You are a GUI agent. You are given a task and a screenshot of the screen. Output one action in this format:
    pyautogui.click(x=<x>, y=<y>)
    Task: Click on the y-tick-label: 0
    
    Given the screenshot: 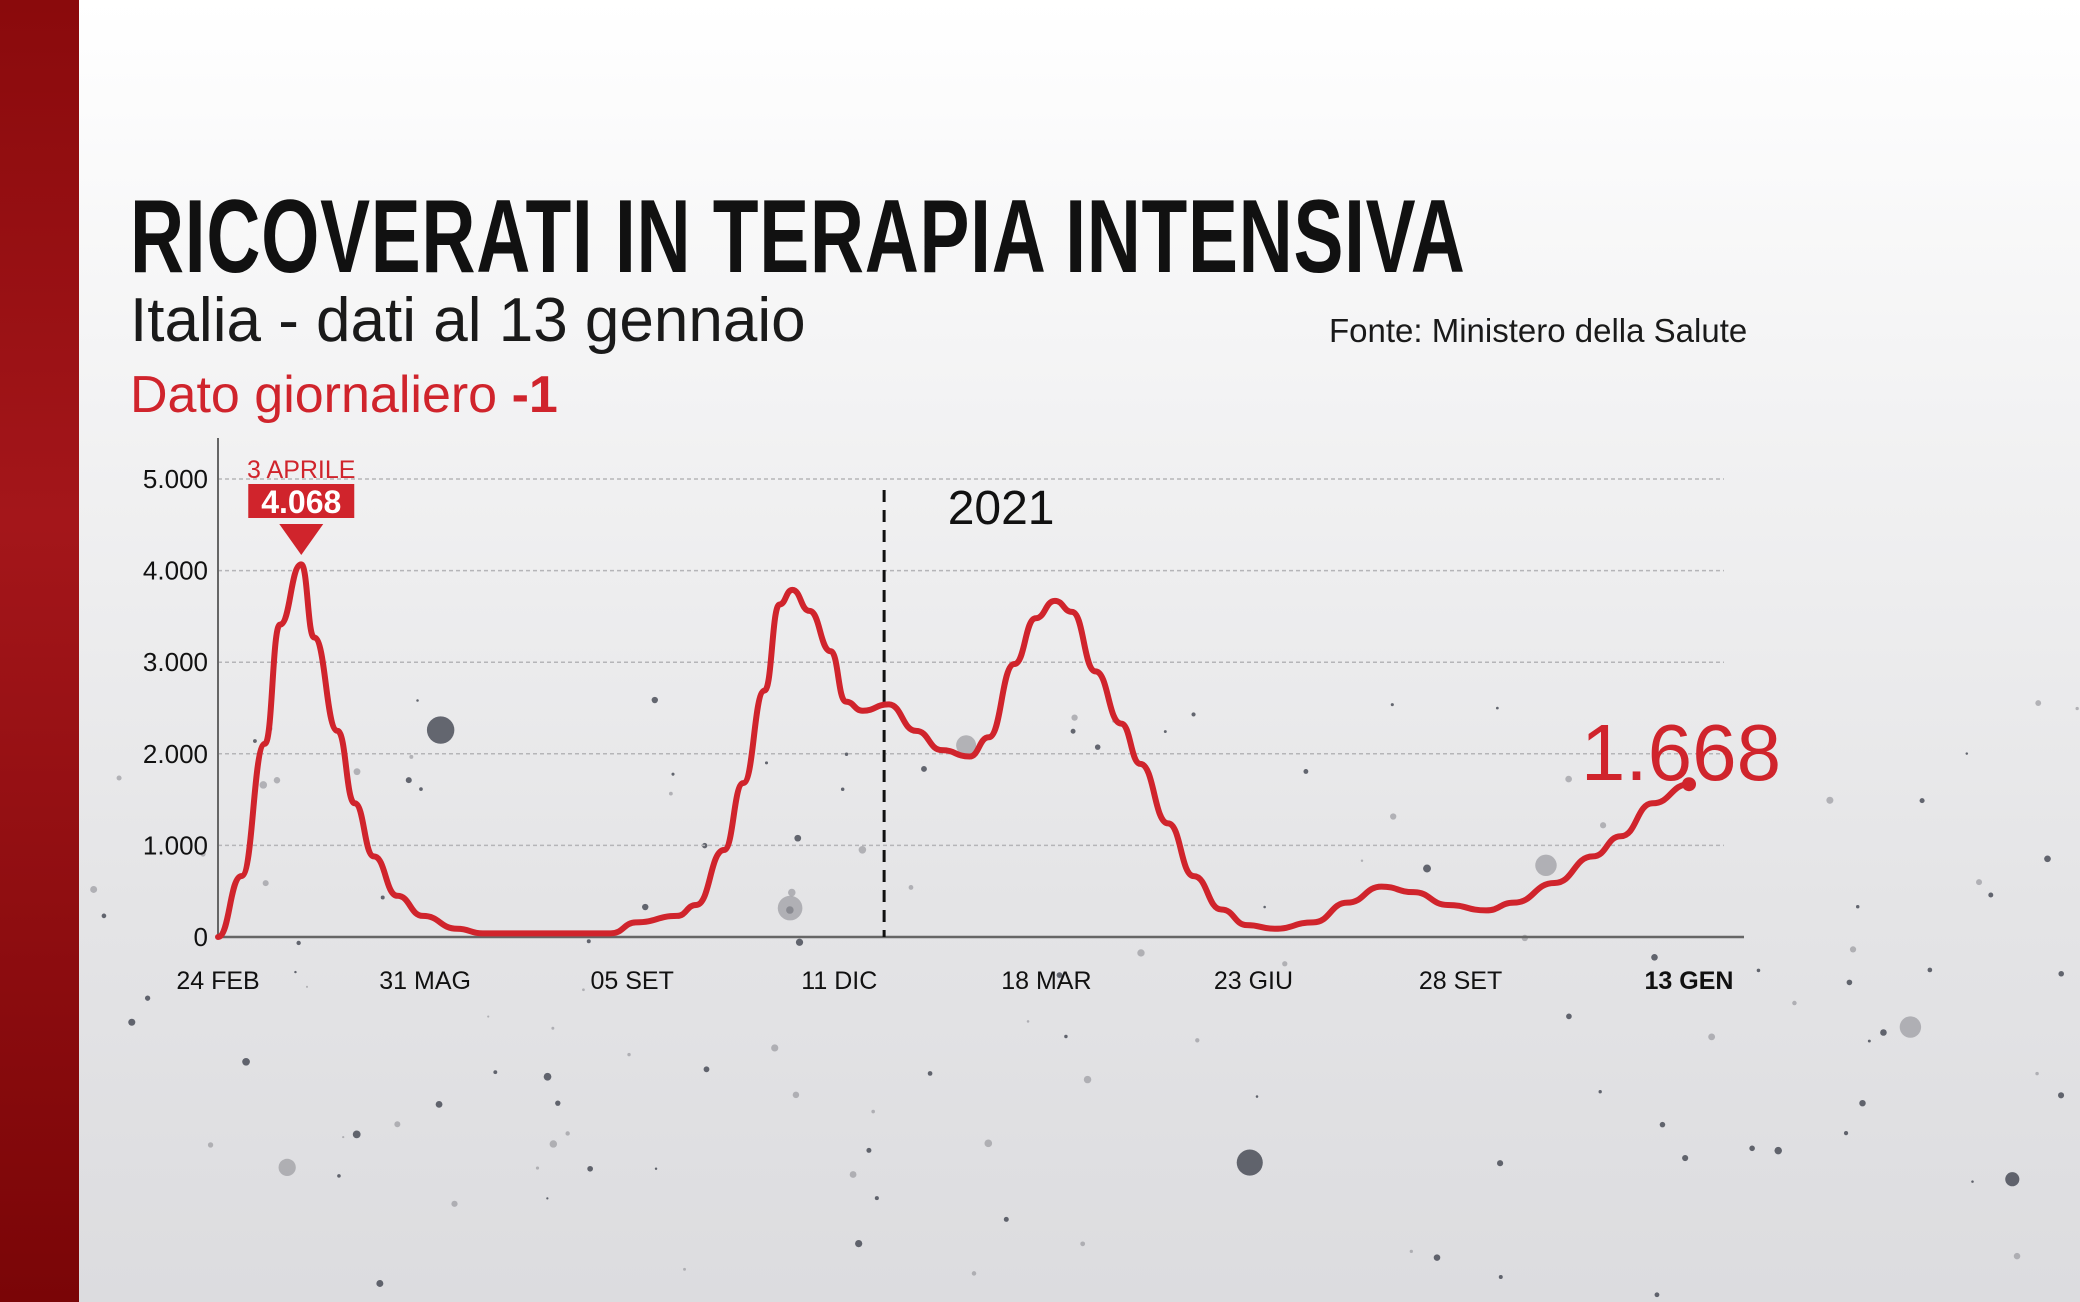 What is the action you would take?
    pyautogui.click(x=201, y=937)
    